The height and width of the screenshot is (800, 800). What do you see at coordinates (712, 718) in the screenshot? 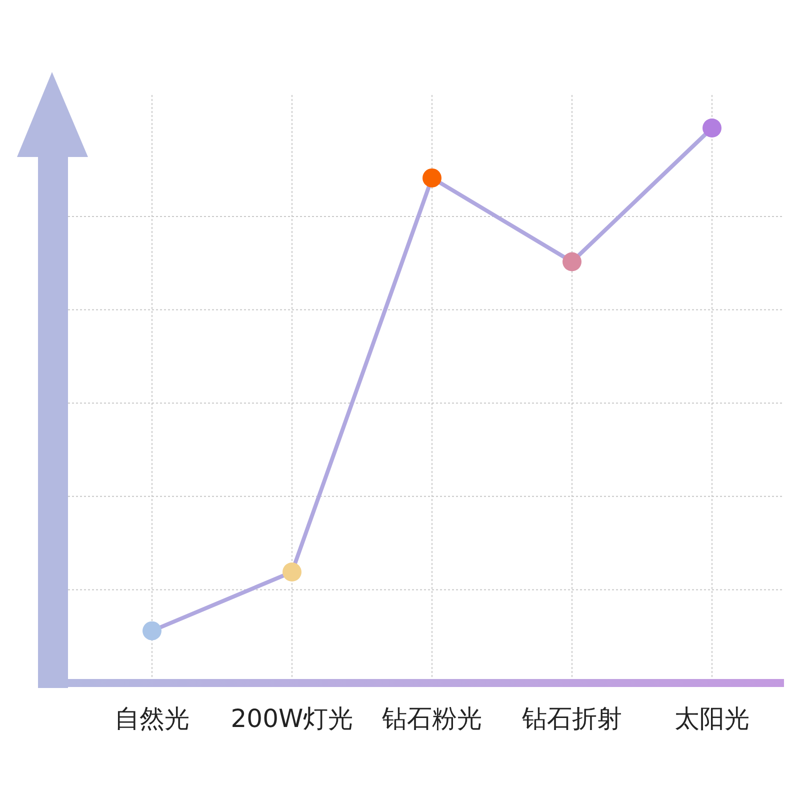
I see `x-tick-label: 太阳光` at bounding box center [712, 718].